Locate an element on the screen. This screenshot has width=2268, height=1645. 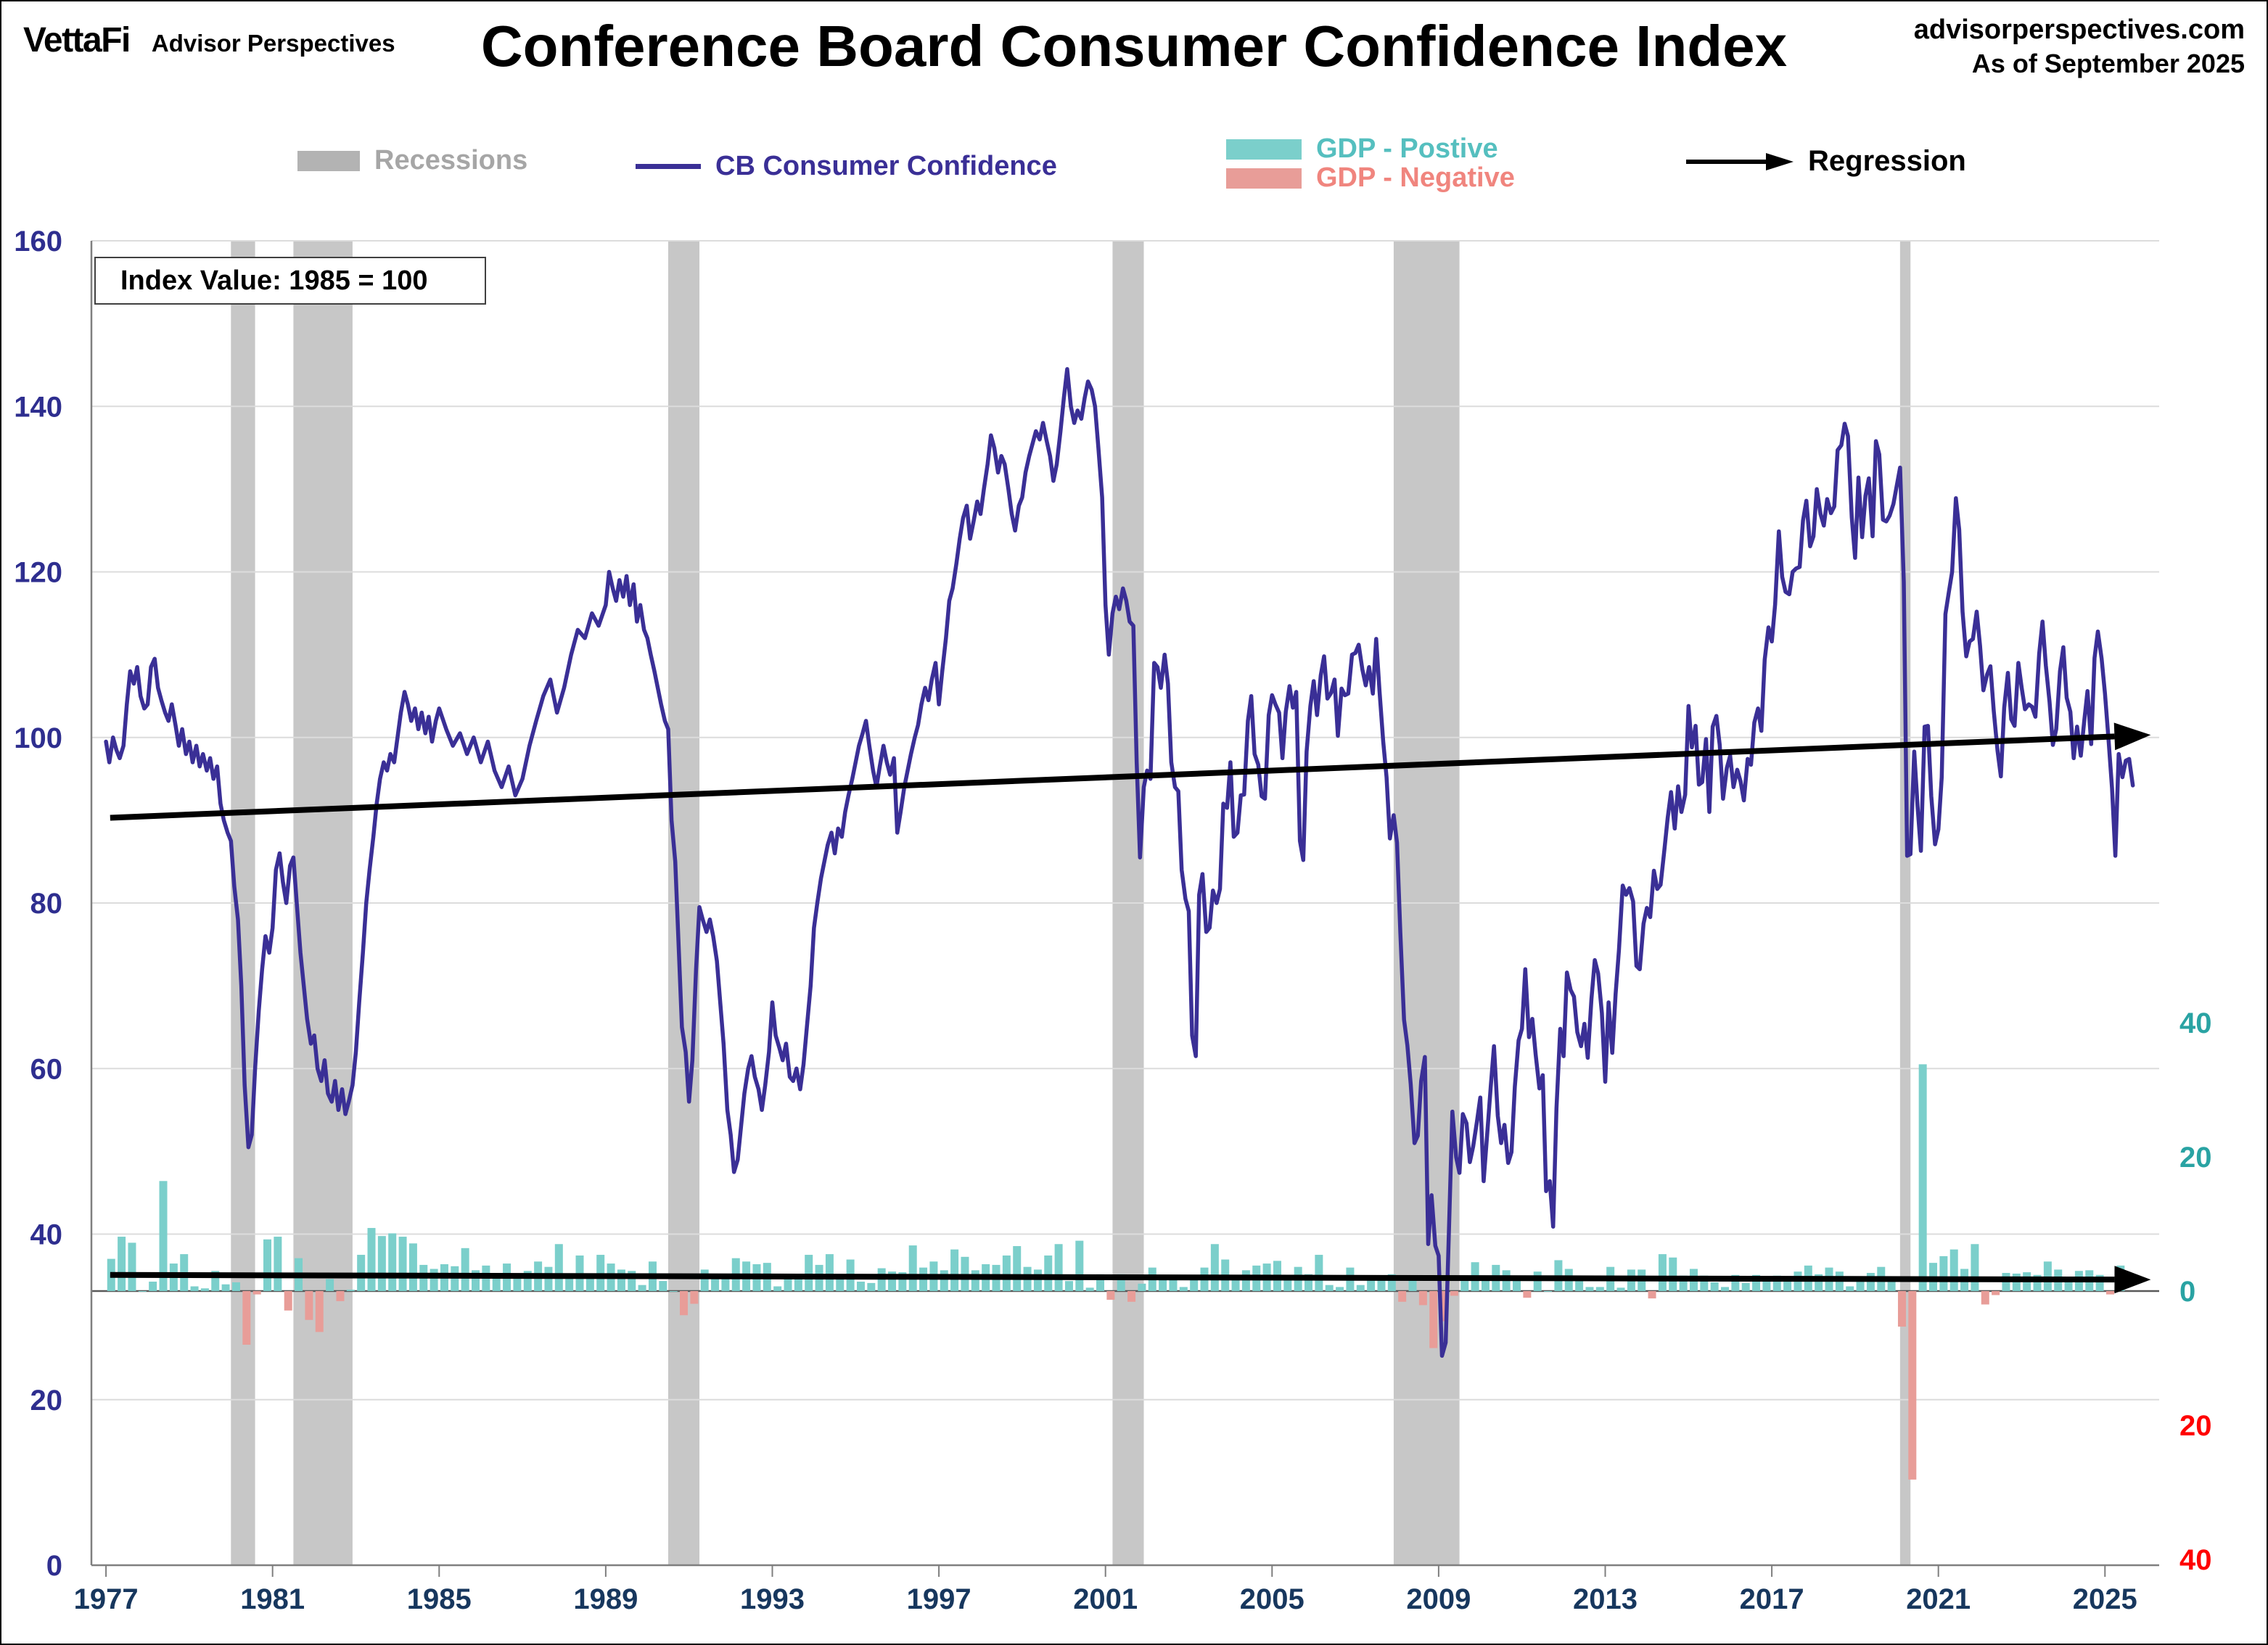
x-tick-label: 1997 is located at coordinates (939, 1599).